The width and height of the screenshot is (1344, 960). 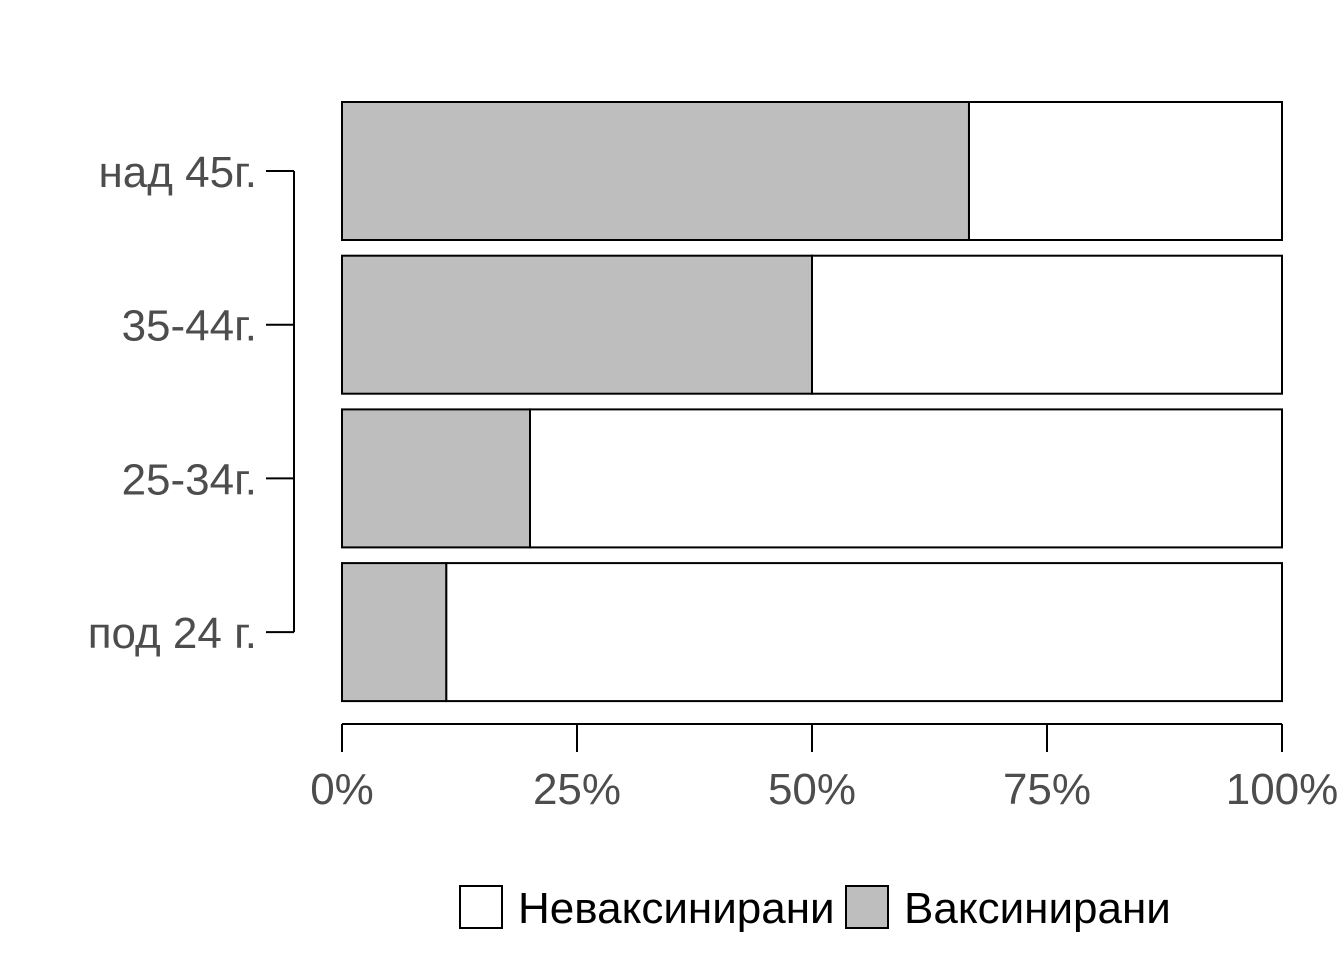 I want to click on y-tick-label: 25-34г., so click(x=189, y=479).